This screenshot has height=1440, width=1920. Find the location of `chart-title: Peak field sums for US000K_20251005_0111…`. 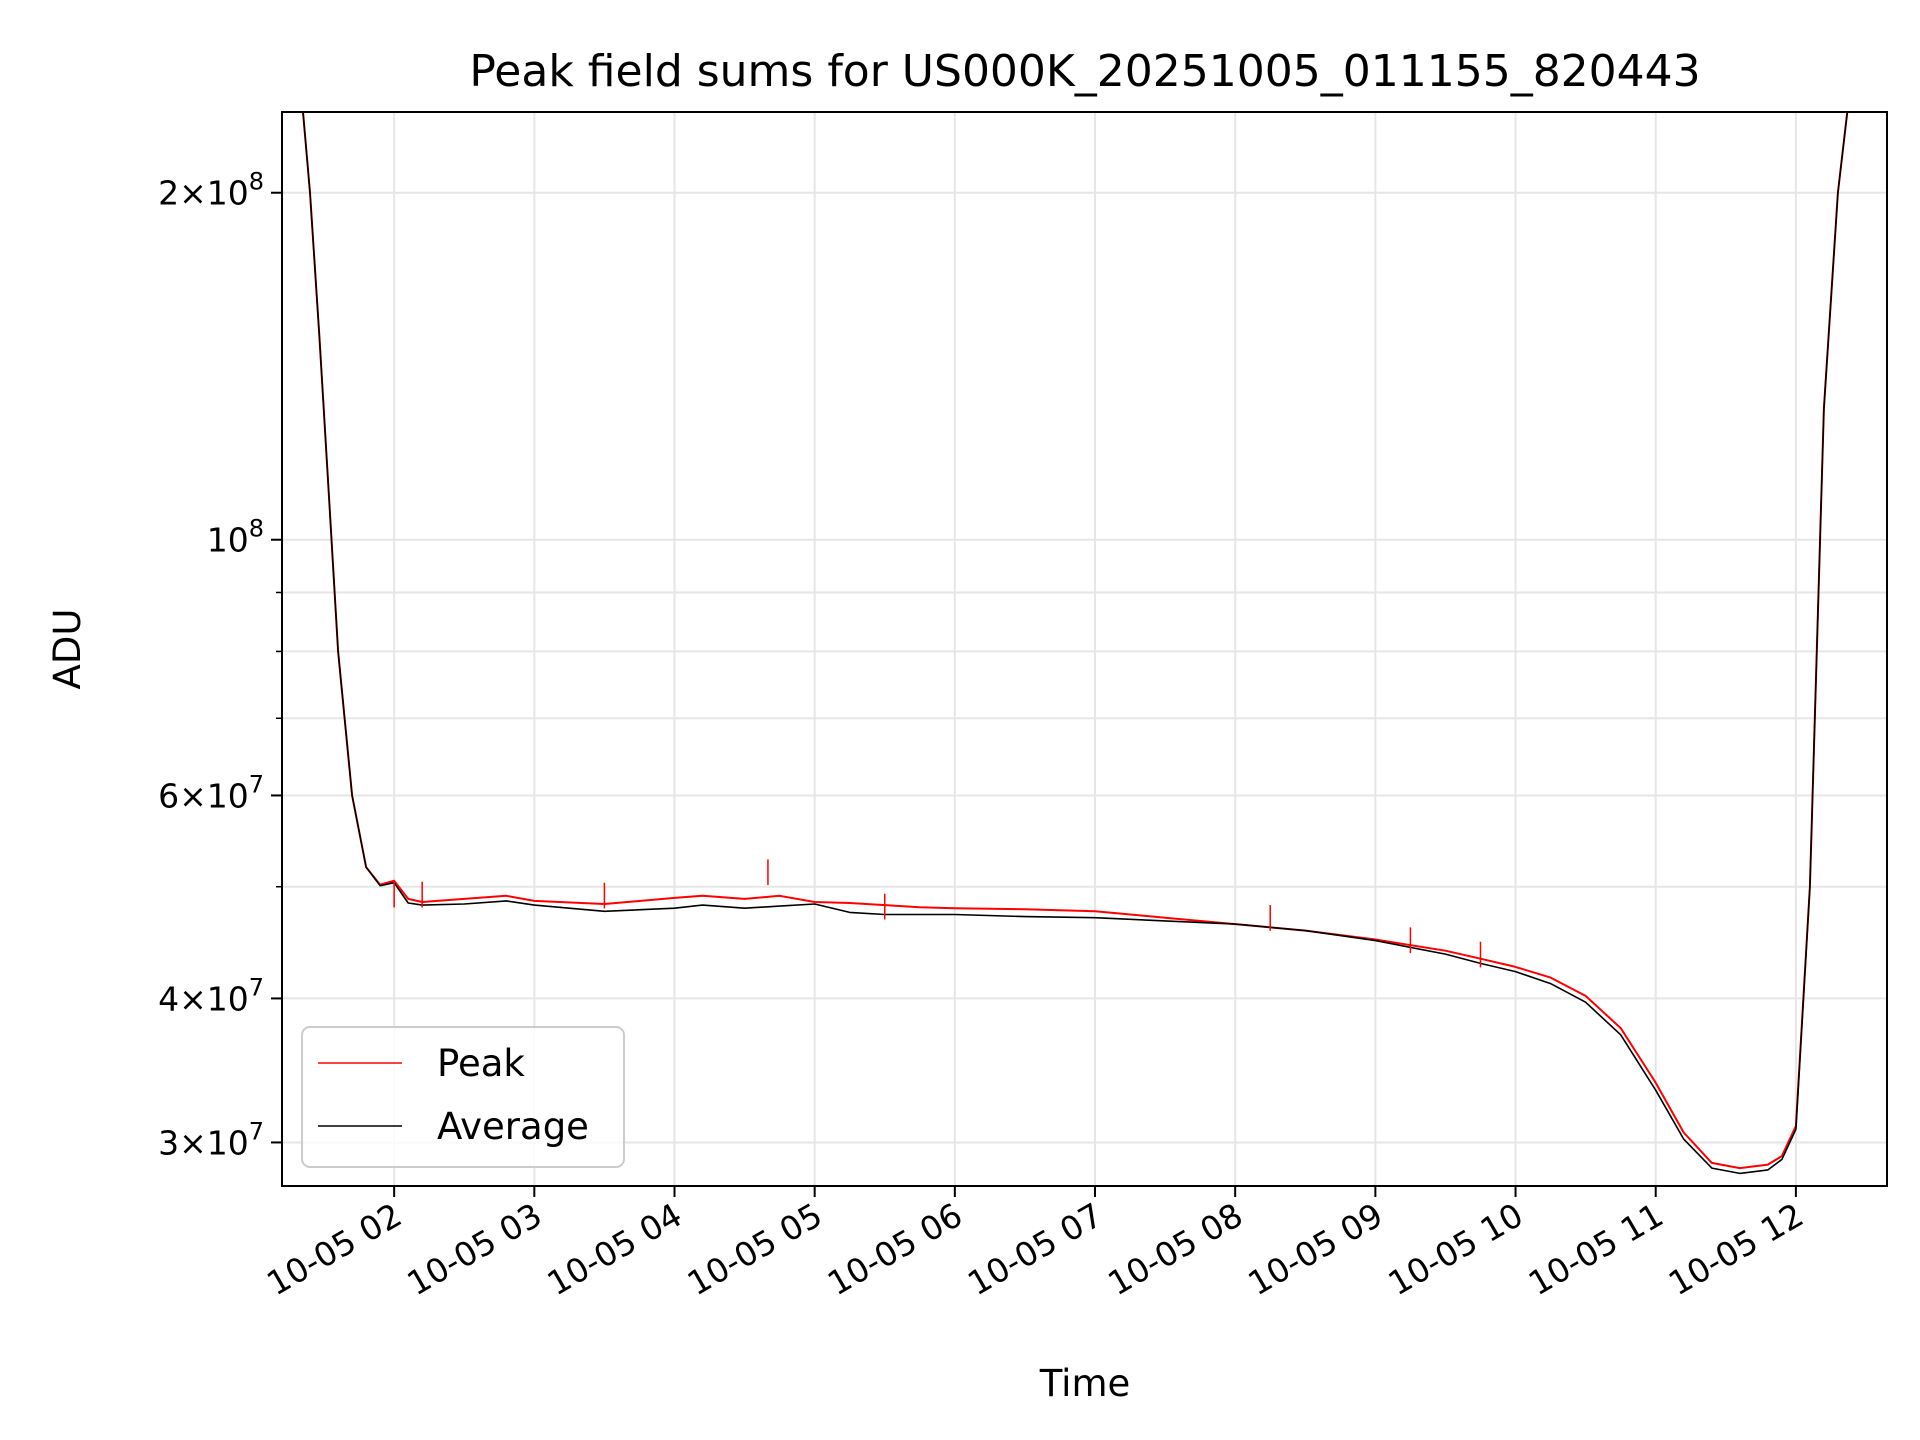

chart-title: Peak field sums for US000K_20251005_0111… is located at coordinates (1084, 71).